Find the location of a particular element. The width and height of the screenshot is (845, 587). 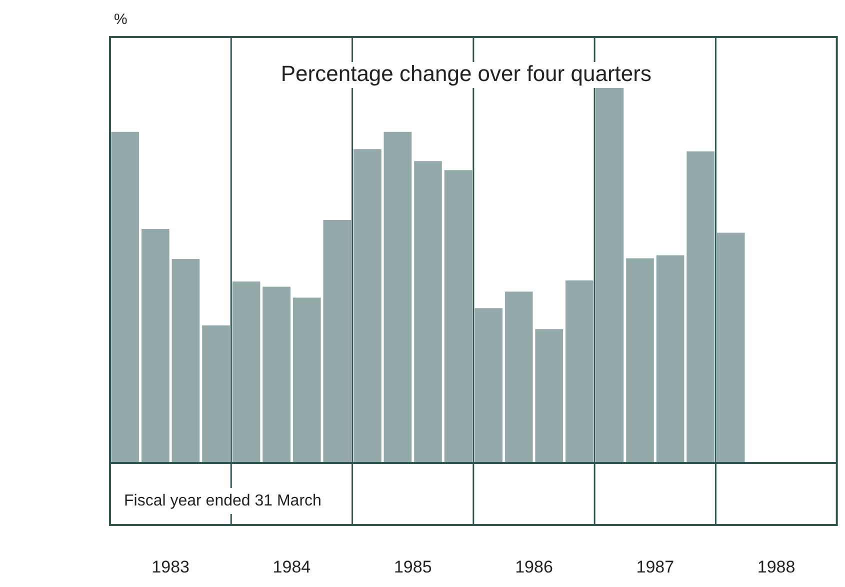

text: 1986 is located at coordinates (534, 567).